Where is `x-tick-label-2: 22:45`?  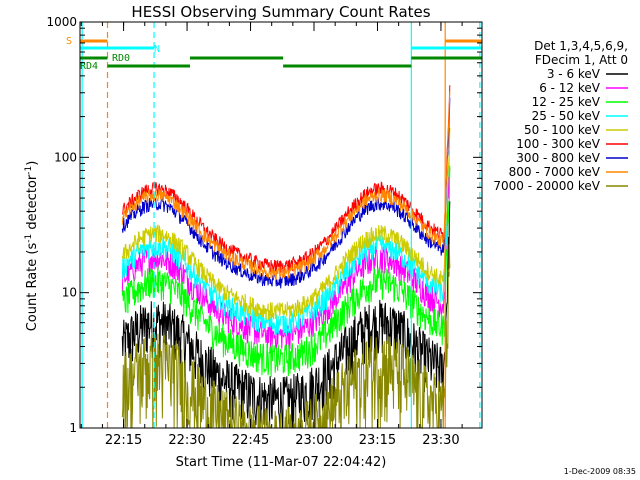
x-tick-label-2: 22:45 is located at coordinates (250, 440).